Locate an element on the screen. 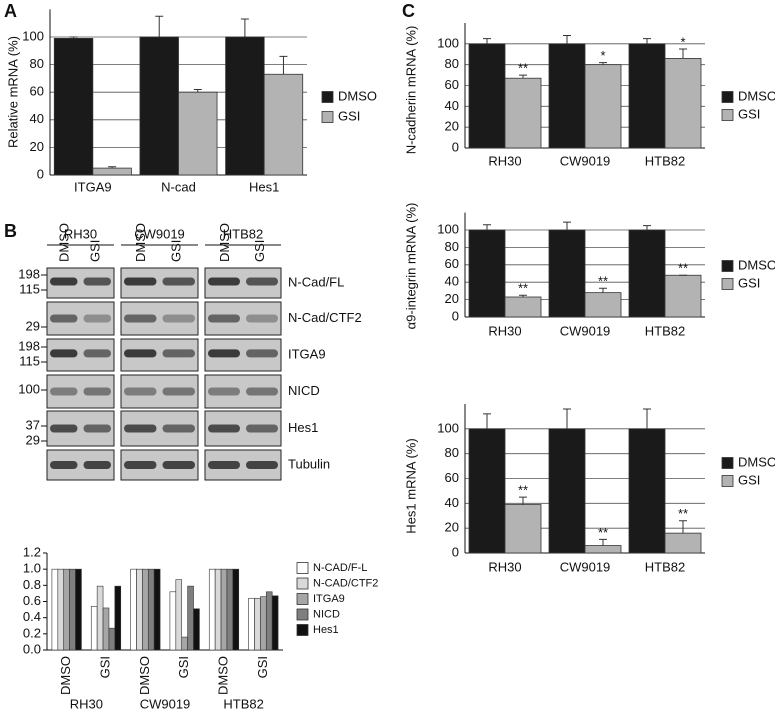 The width and height of the screenshot is (775, 721). lane-label: GSI is located at coordinates (176, 251).